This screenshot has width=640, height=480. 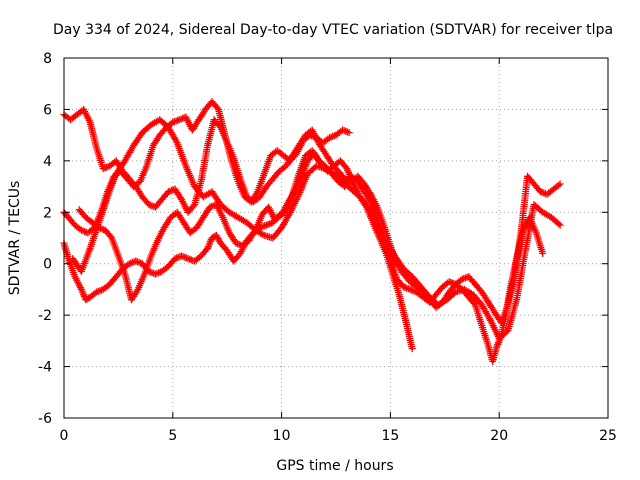 I want to click on x-tick-label: 5, so click(x=172, y=436).